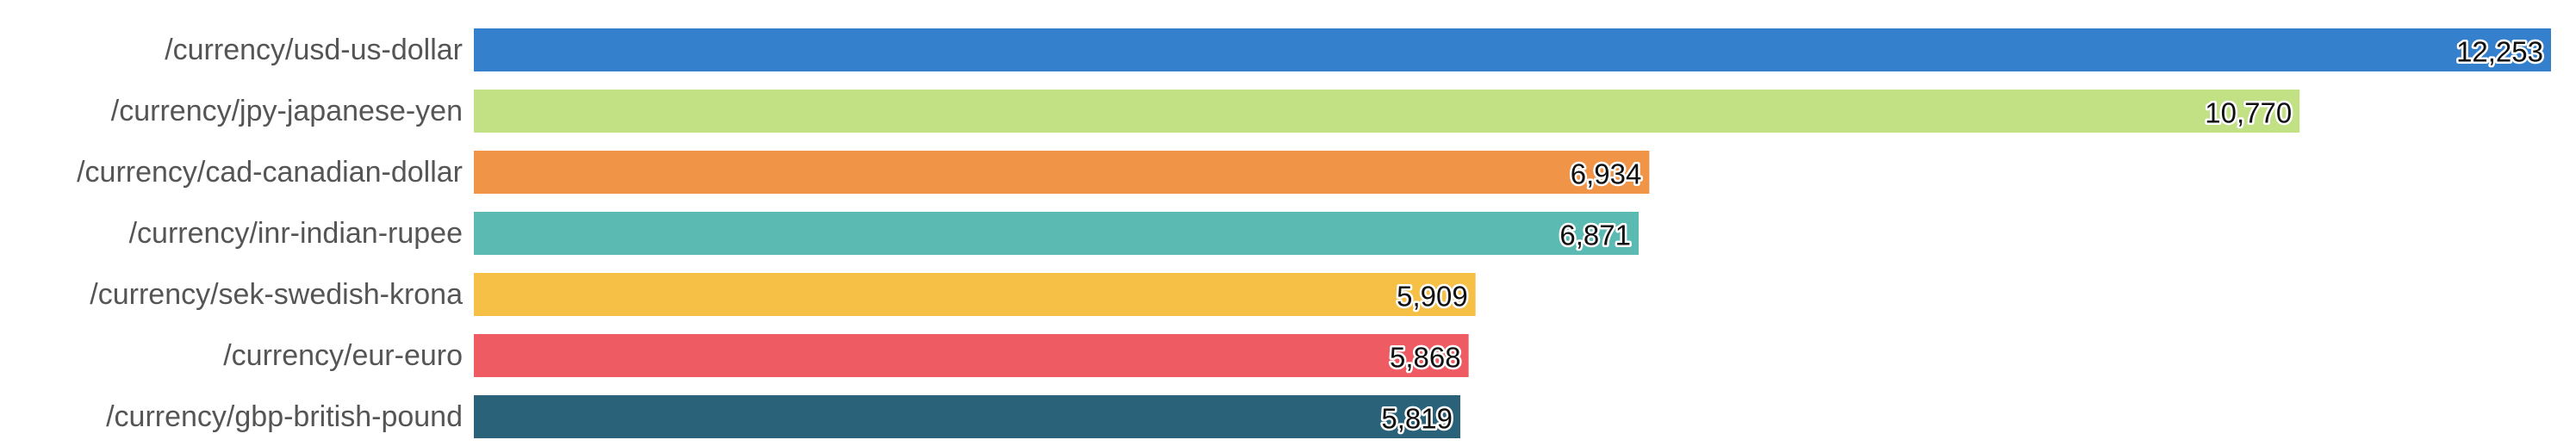 The width and height of the screenshot is (2576, 446). I want to click on data-label: 6,871, so click(1595, 235).